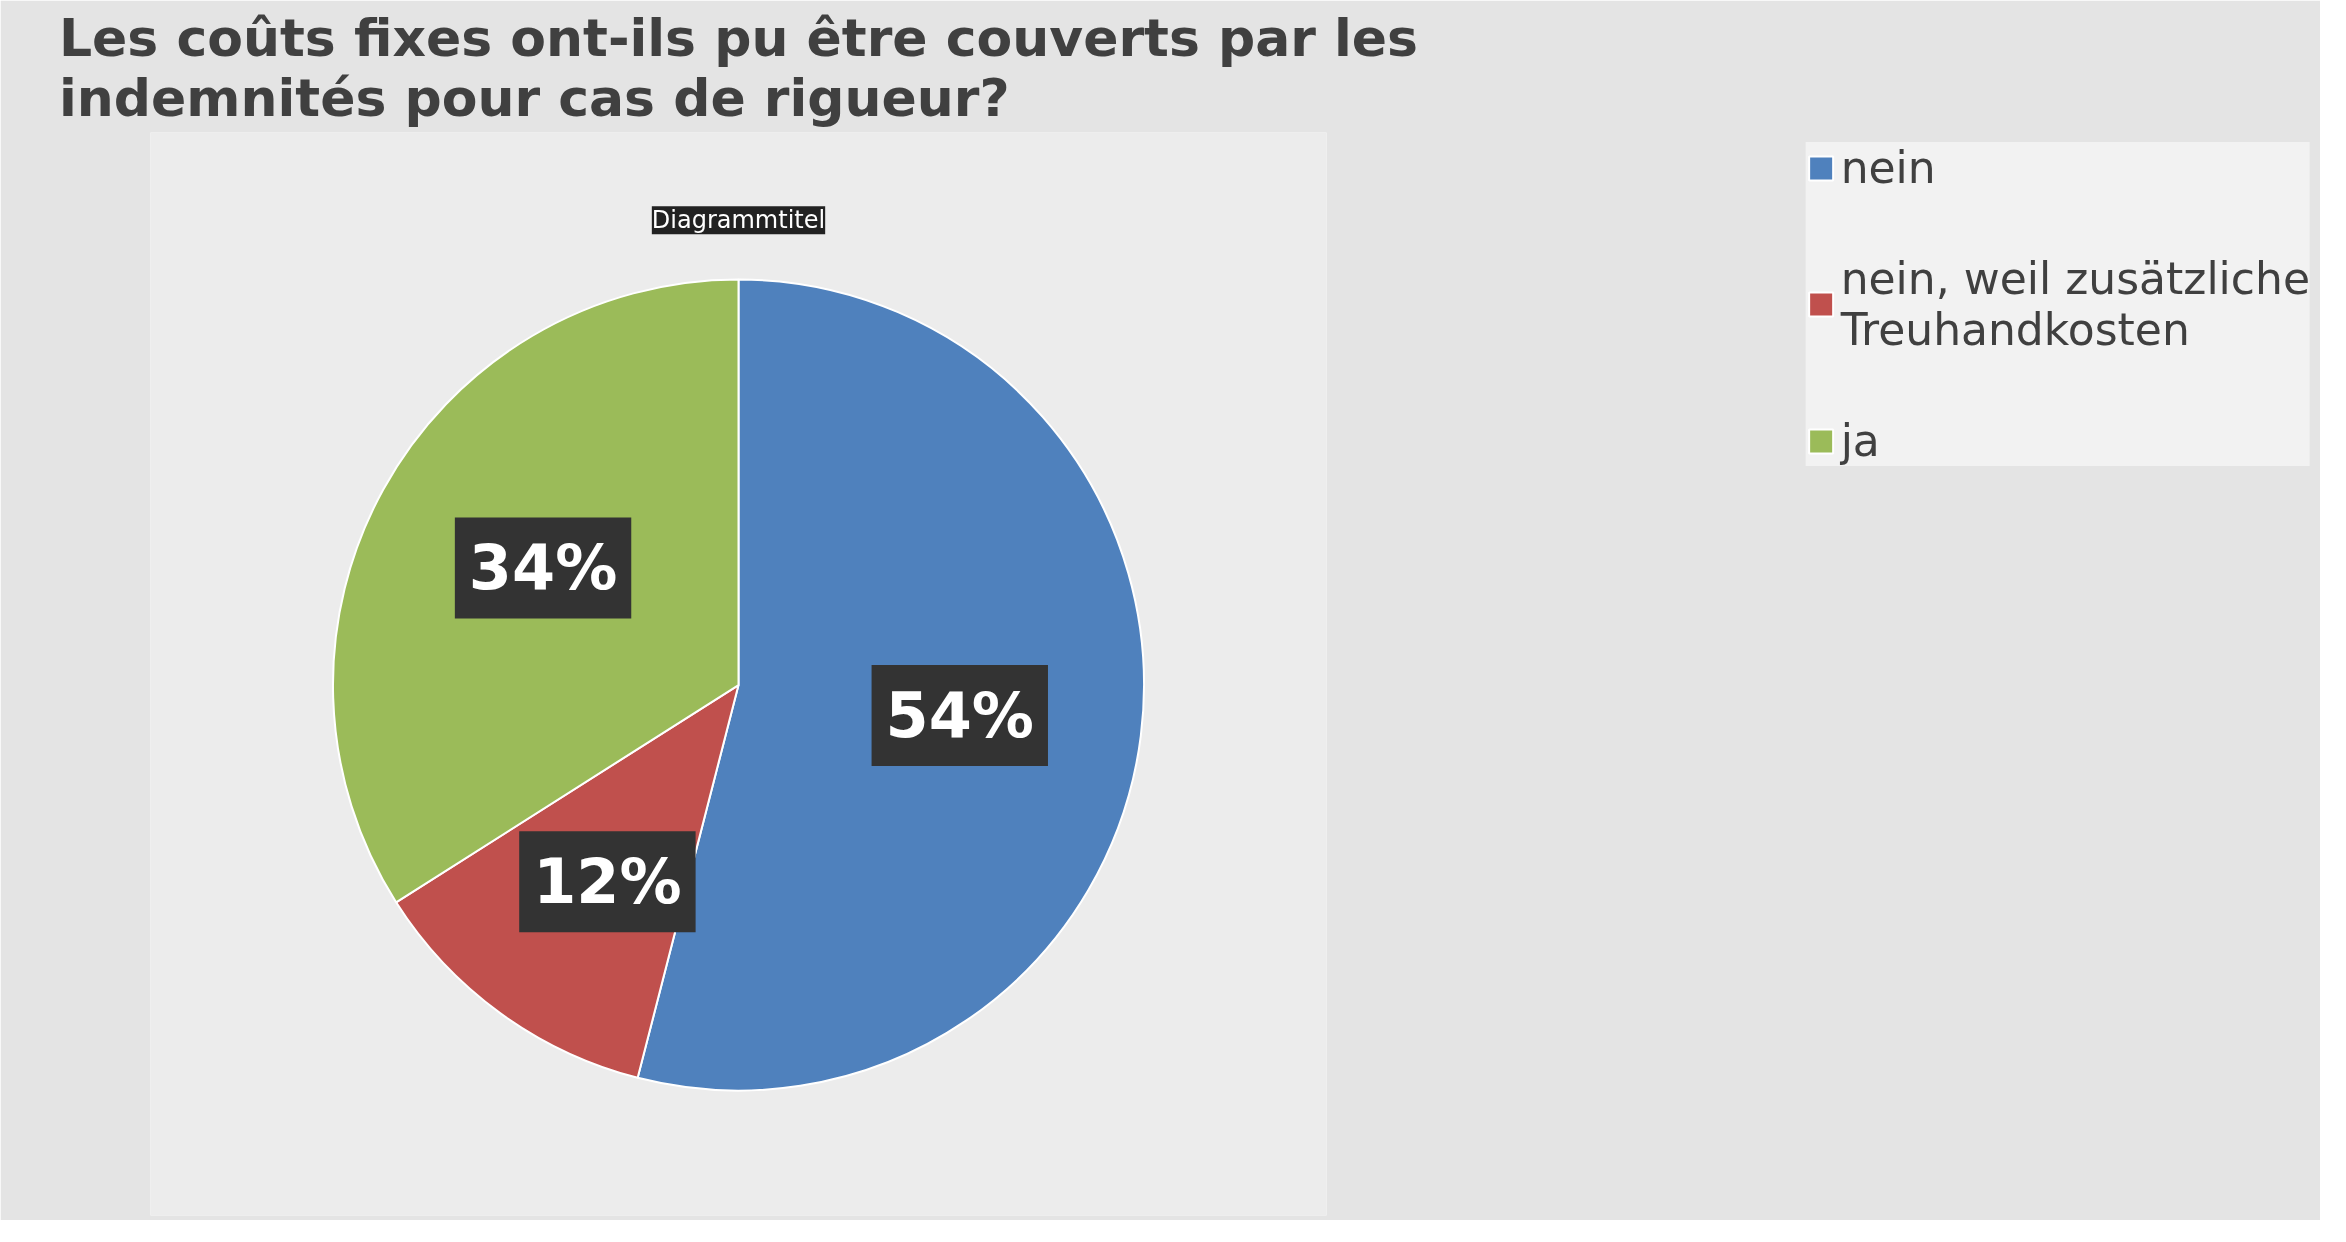  Describe the element at coordinates (607, 882) in the screenshot. I see `data-label: 12%` at that location.